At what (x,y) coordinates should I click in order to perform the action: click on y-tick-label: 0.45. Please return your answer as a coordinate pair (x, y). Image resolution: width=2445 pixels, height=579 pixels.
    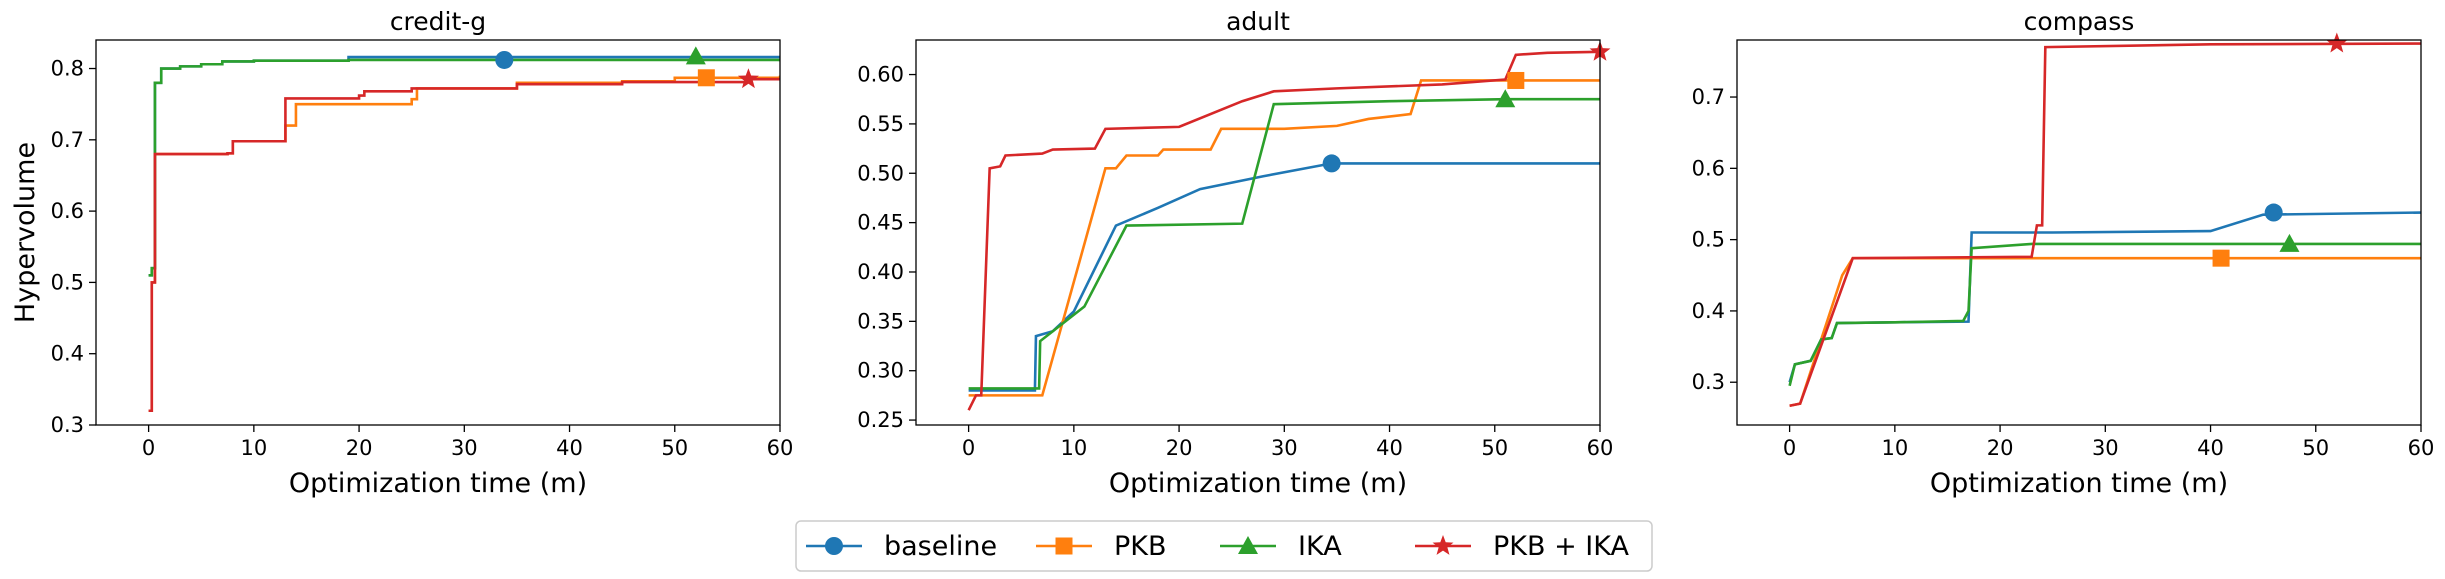
    Looking at the image, I should click on (880, 223).